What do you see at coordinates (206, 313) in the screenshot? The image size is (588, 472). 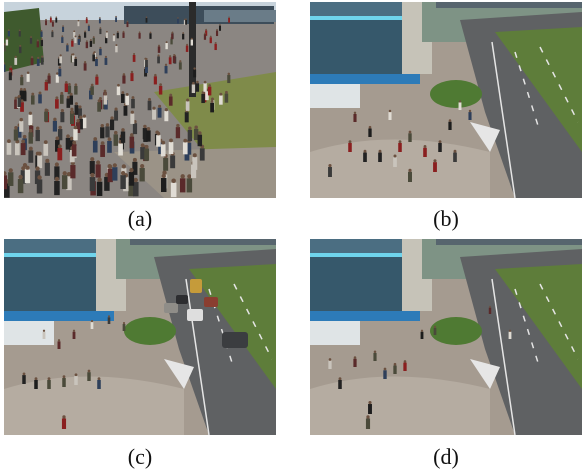 I see `vehicles-group` at bounding box center [206, 313].